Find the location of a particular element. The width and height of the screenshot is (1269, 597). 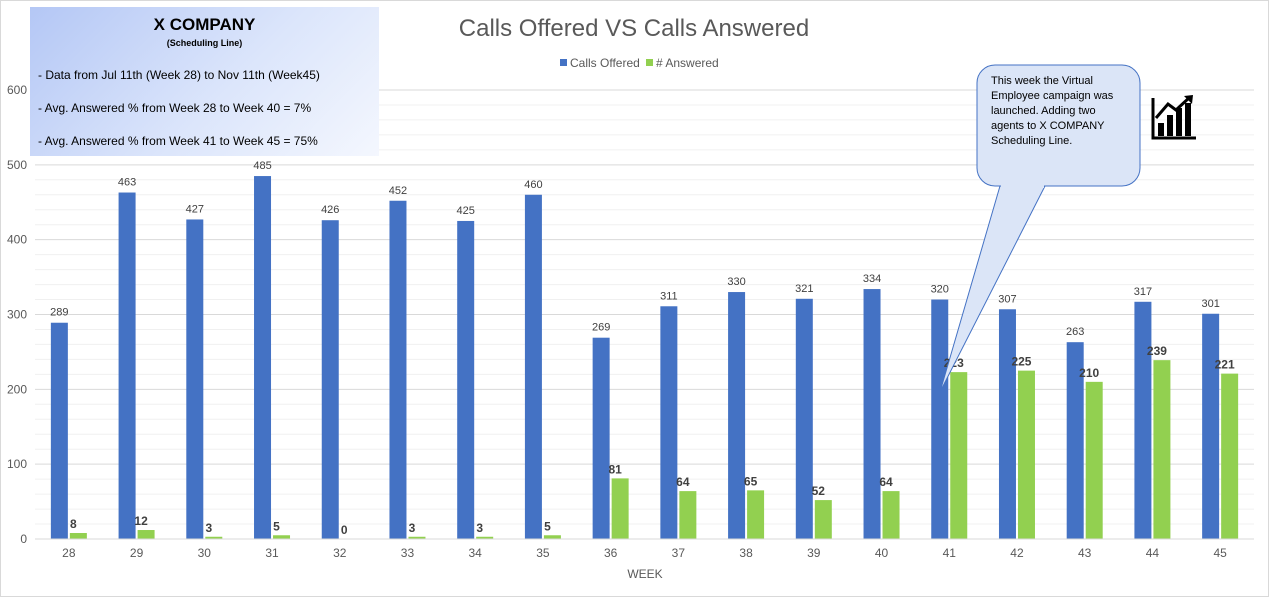

y-tick-label: 400 is located at coordinates (17, 240).